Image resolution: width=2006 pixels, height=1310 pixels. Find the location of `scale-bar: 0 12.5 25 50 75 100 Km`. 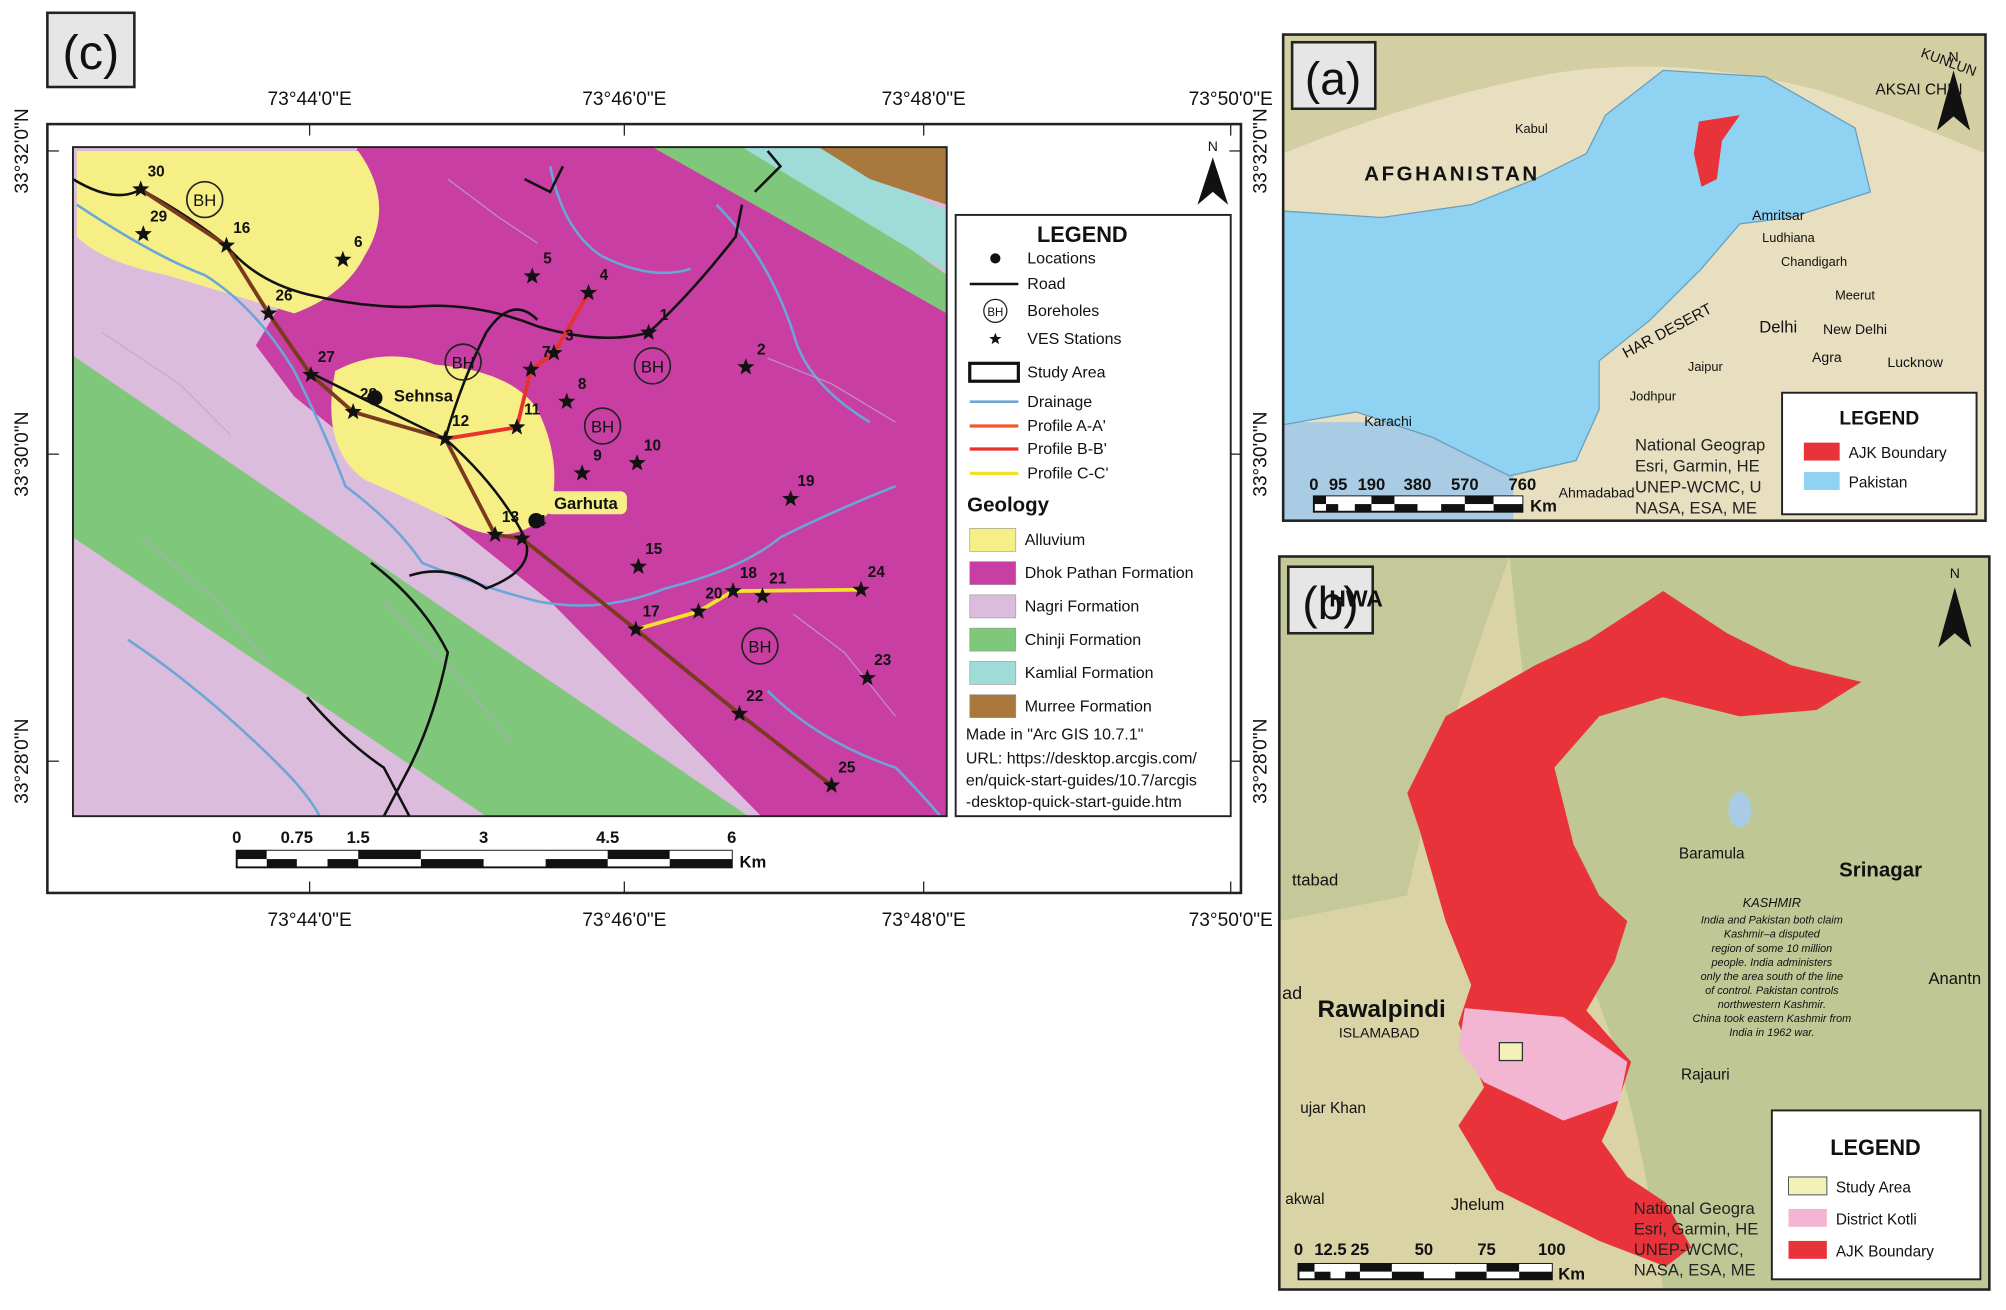

scale-bar: 0 12.5 25 50 75 100 Km is located at coordinates (1439, 1261).